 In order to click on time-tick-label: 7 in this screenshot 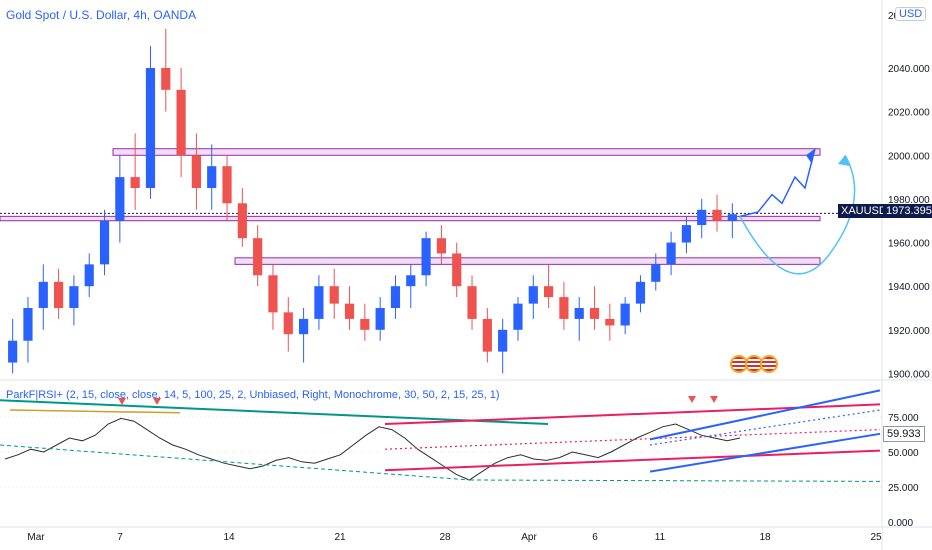, I will do `click(120, 537)`.